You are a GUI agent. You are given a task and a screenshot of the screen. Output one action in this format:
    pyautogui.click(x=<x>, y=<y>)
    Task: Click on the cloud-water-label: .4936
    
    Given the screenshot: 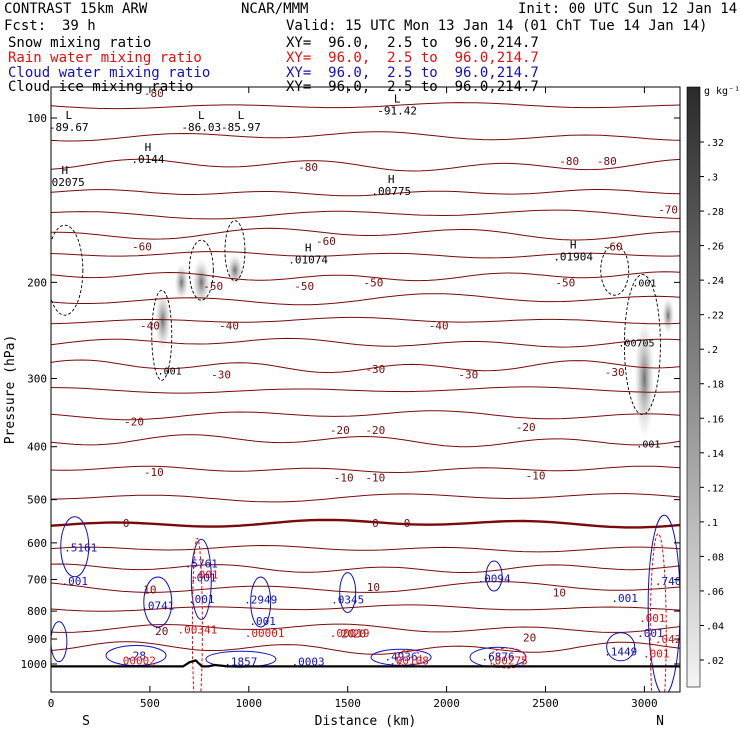 What is the action you would take?
    pyautogui.click(x=401, y=656)
    